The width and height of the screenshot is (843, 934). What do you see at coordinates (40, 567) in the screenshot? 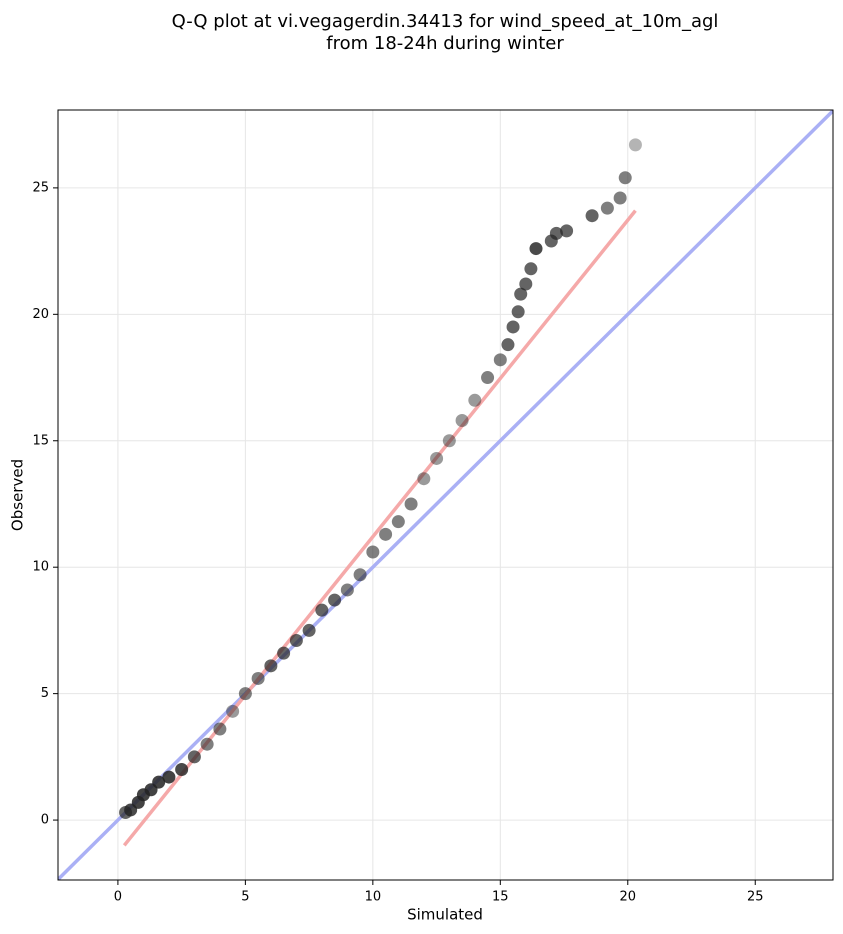
I see `y-tick-label: 10` at bounding box center [40, 567].